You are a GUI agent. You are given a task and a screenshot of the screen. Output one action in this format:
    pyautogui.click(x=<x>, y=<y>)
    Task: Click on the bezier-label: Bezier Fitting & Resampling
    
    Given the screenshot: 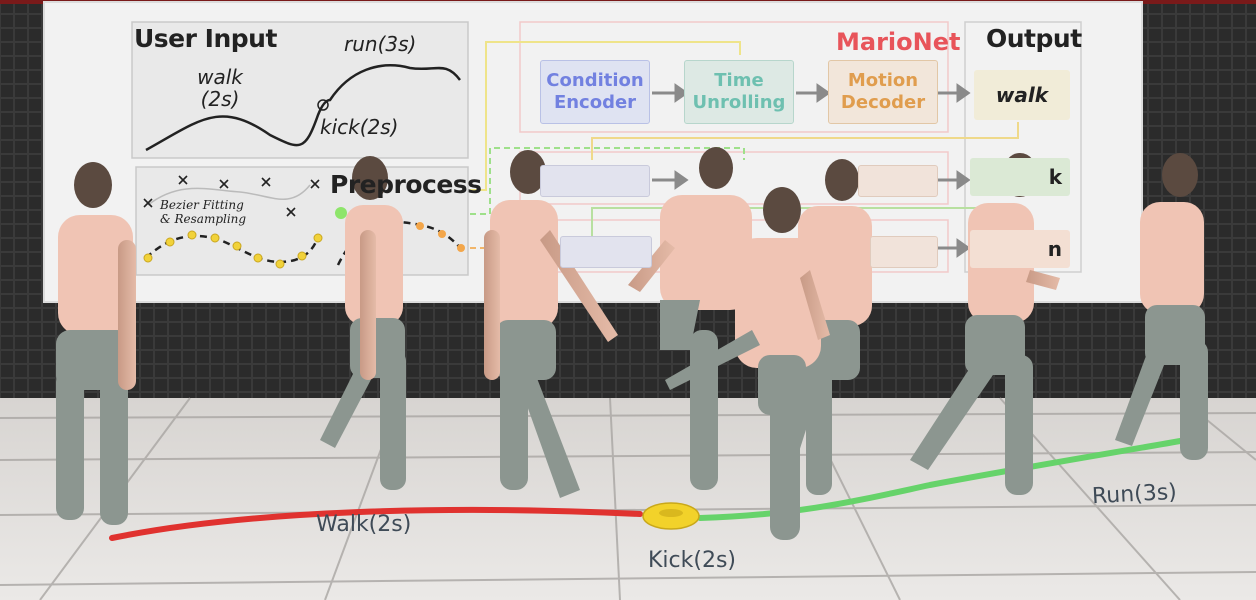 What is the action you would take?
    pyautogui.click(x=203, y=212)
    